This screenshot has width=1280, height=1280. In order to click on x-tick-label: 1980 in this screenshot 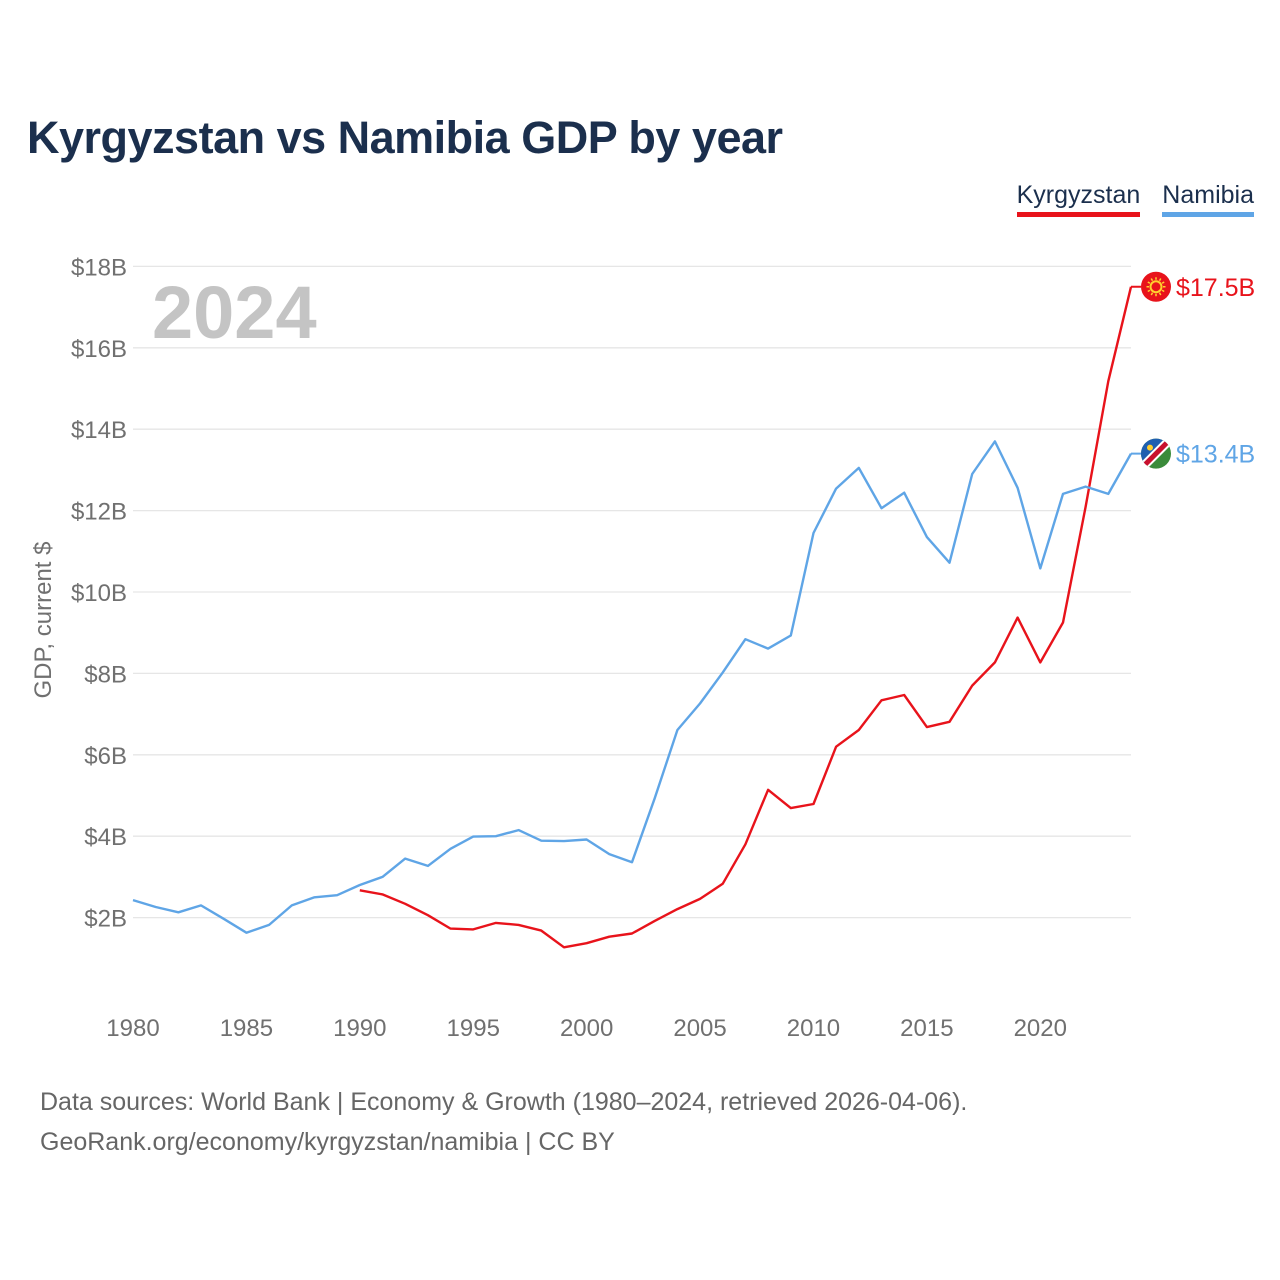, I will do `click(132, 1028)`.